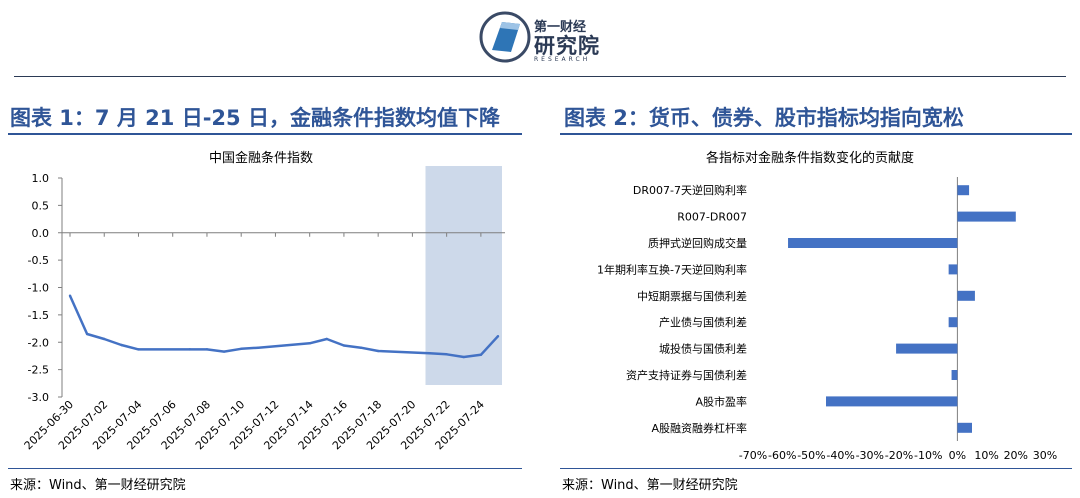 The width and height of the screenshot is (1080, 498). What do you see at coordinates (38, 397) in the screenshot?
I see `y-tick-label: -3.0` at bounding box center [38, 397].